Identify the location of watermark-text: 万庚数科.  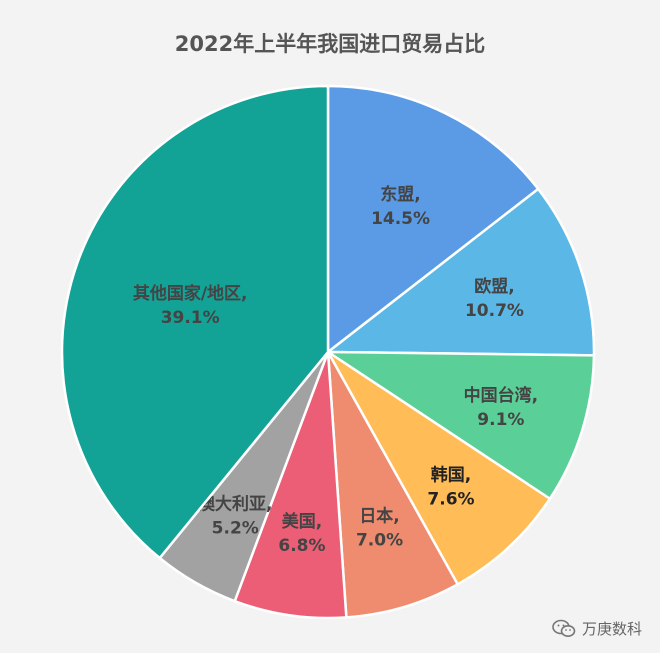
(611, 629).